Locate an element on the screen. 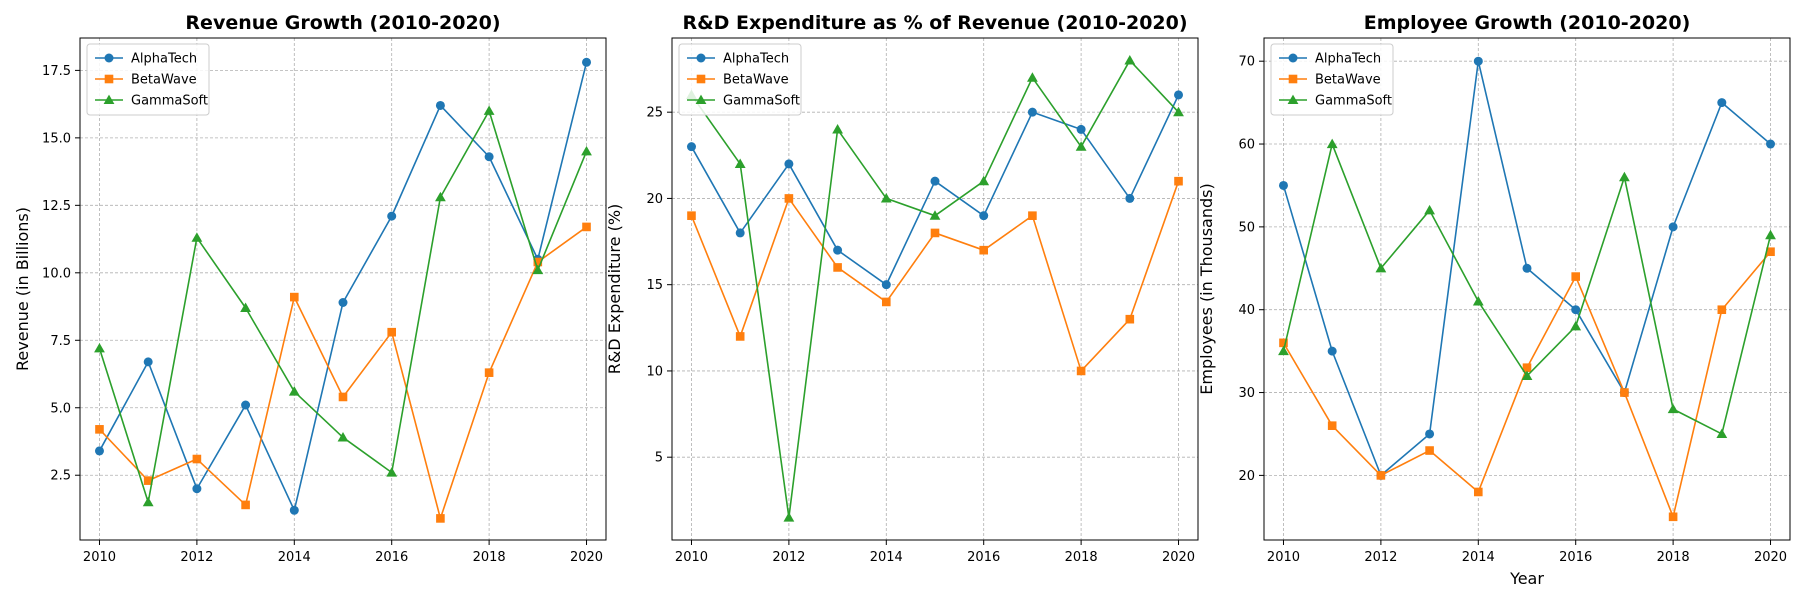 This screenshot has height=600, width=1800. y-tick-label: 10 is located at coordinates (654, 371).